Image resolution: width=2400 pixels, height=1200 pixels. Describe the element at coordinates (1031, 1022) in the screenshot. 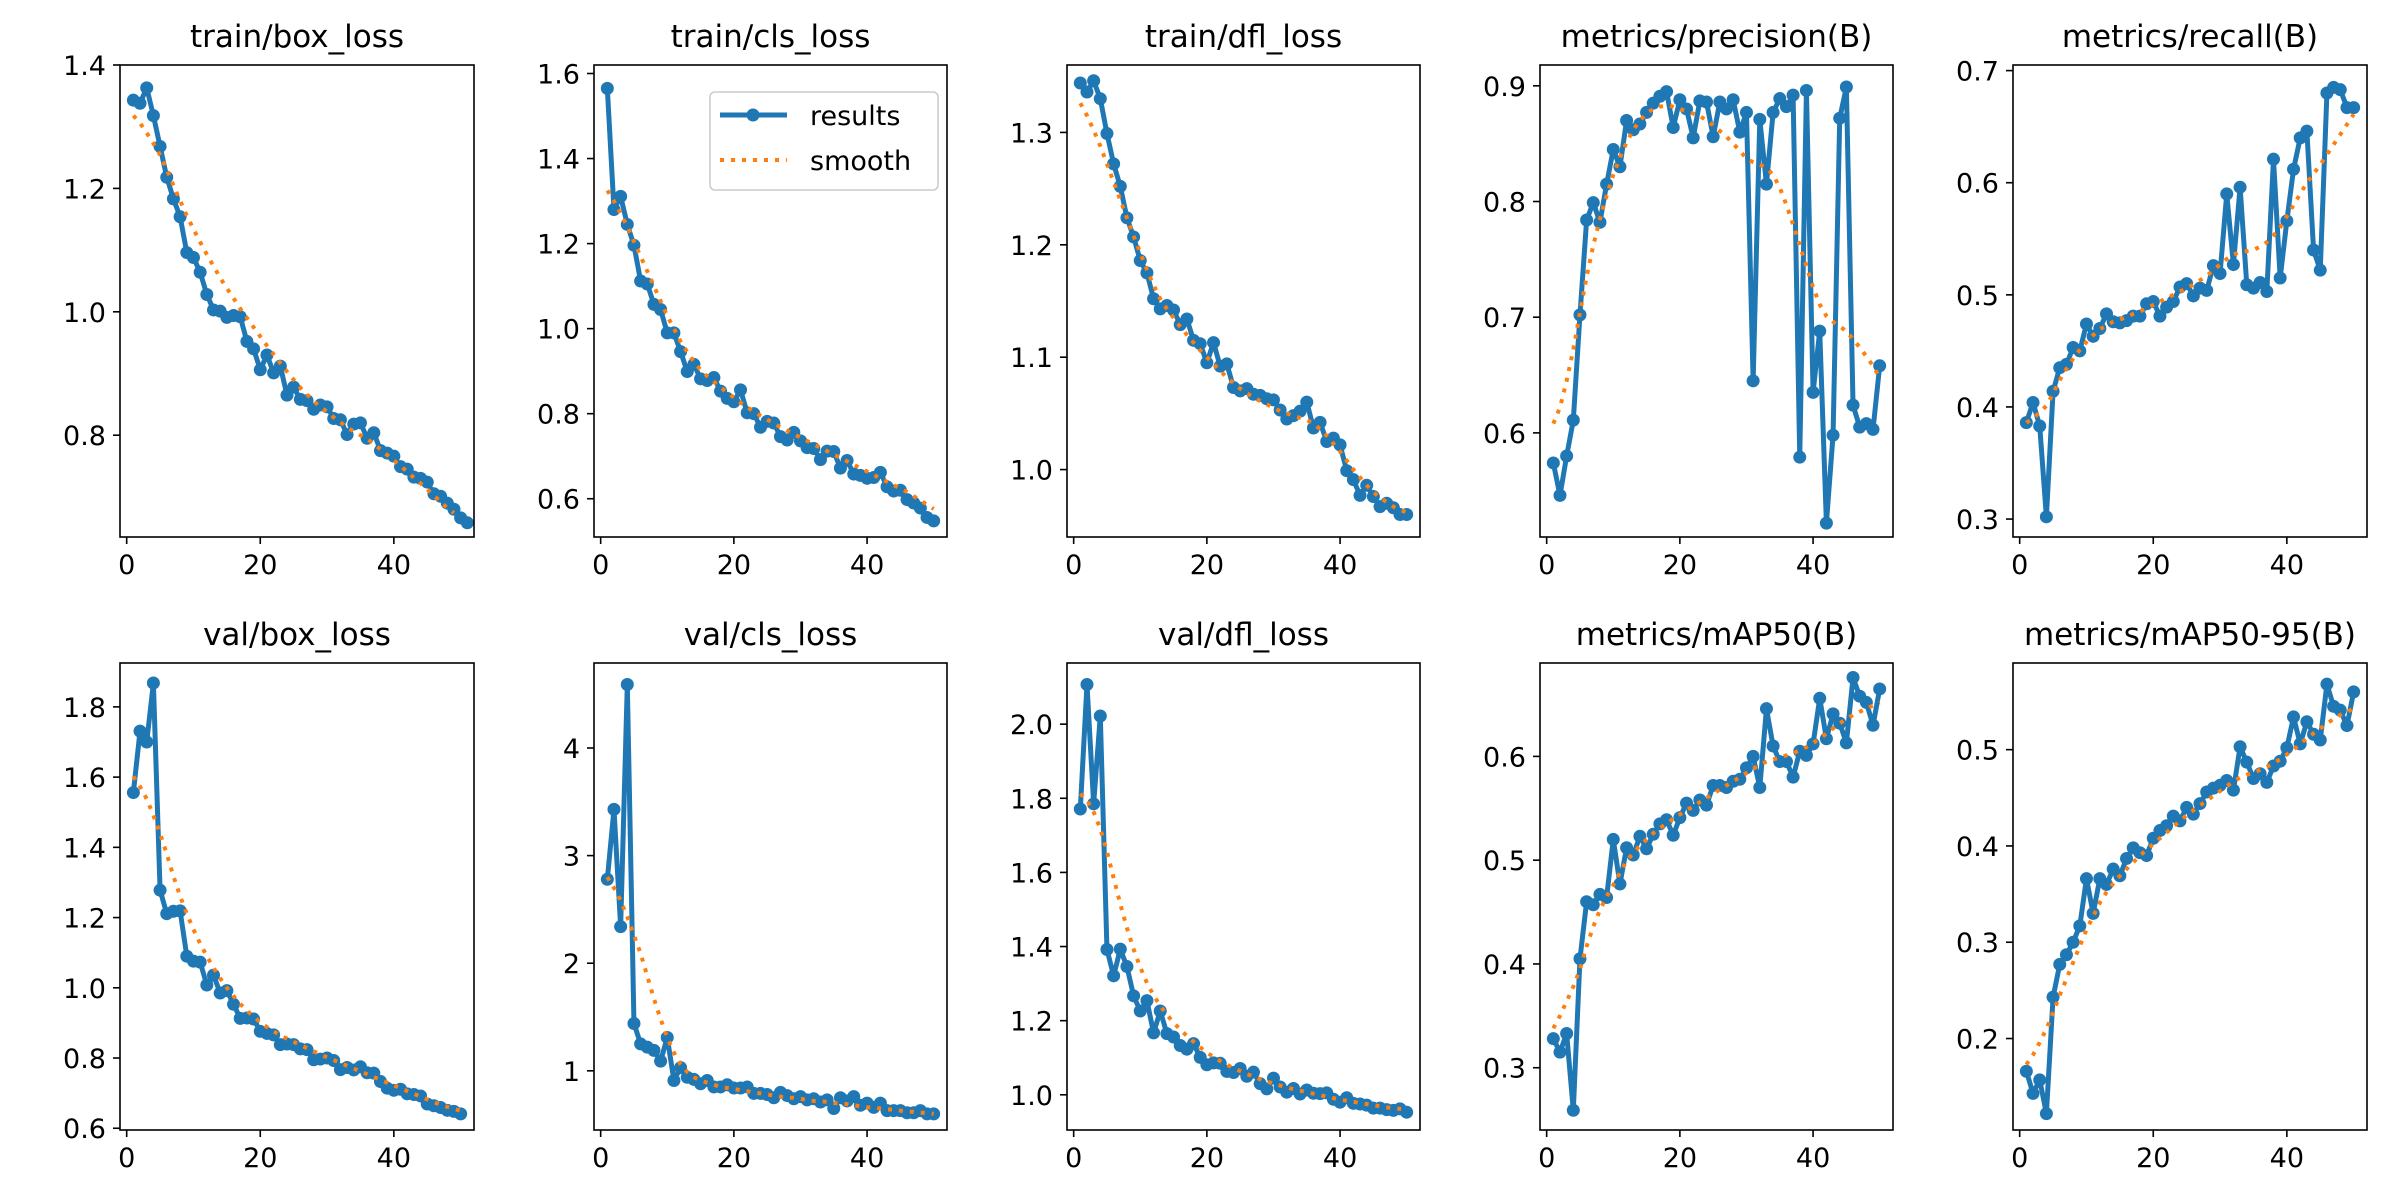

I see `y-tick-label: 1.2` at that location.